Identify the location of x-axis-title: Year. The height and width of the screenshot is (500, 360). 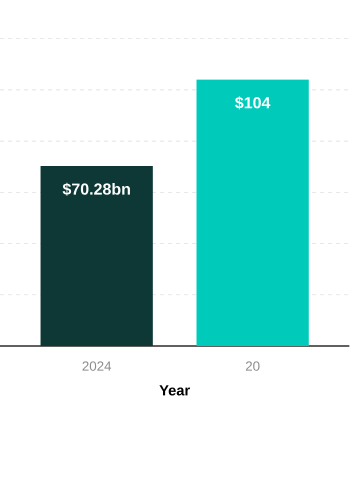
(174, 390).